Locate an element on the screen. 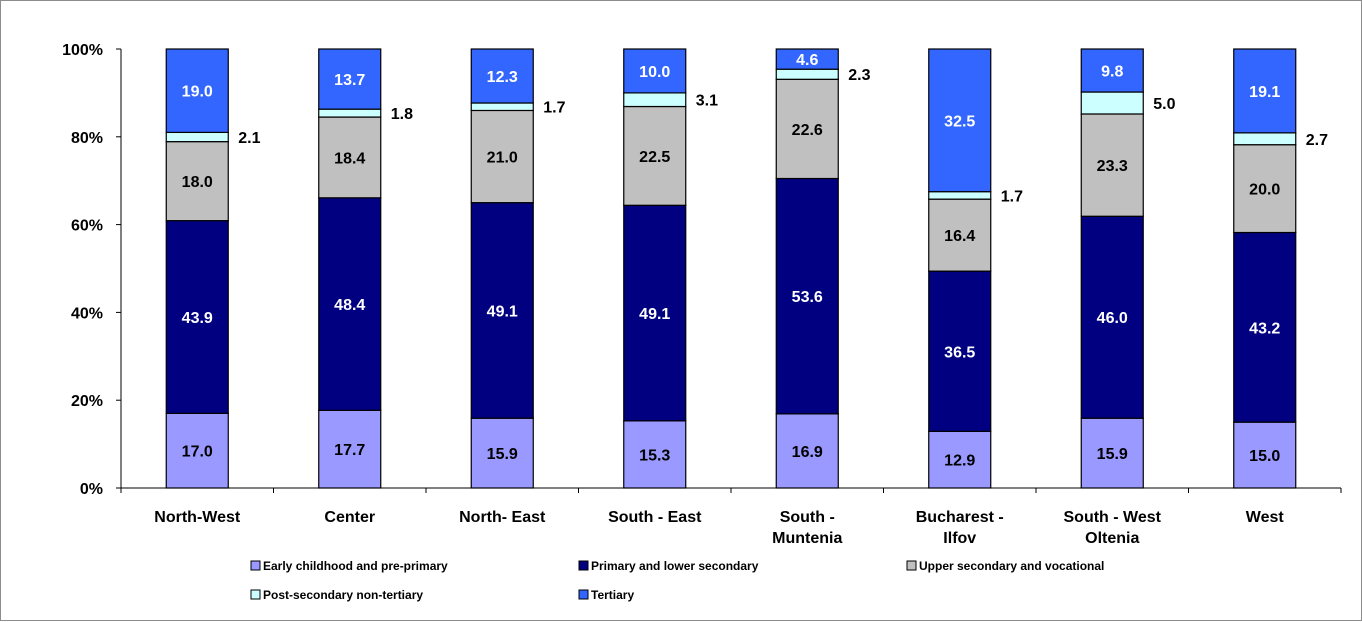 This screenshot has height=622, width=1362. y-tick-label: 80% is located at coordinates (87, 138).